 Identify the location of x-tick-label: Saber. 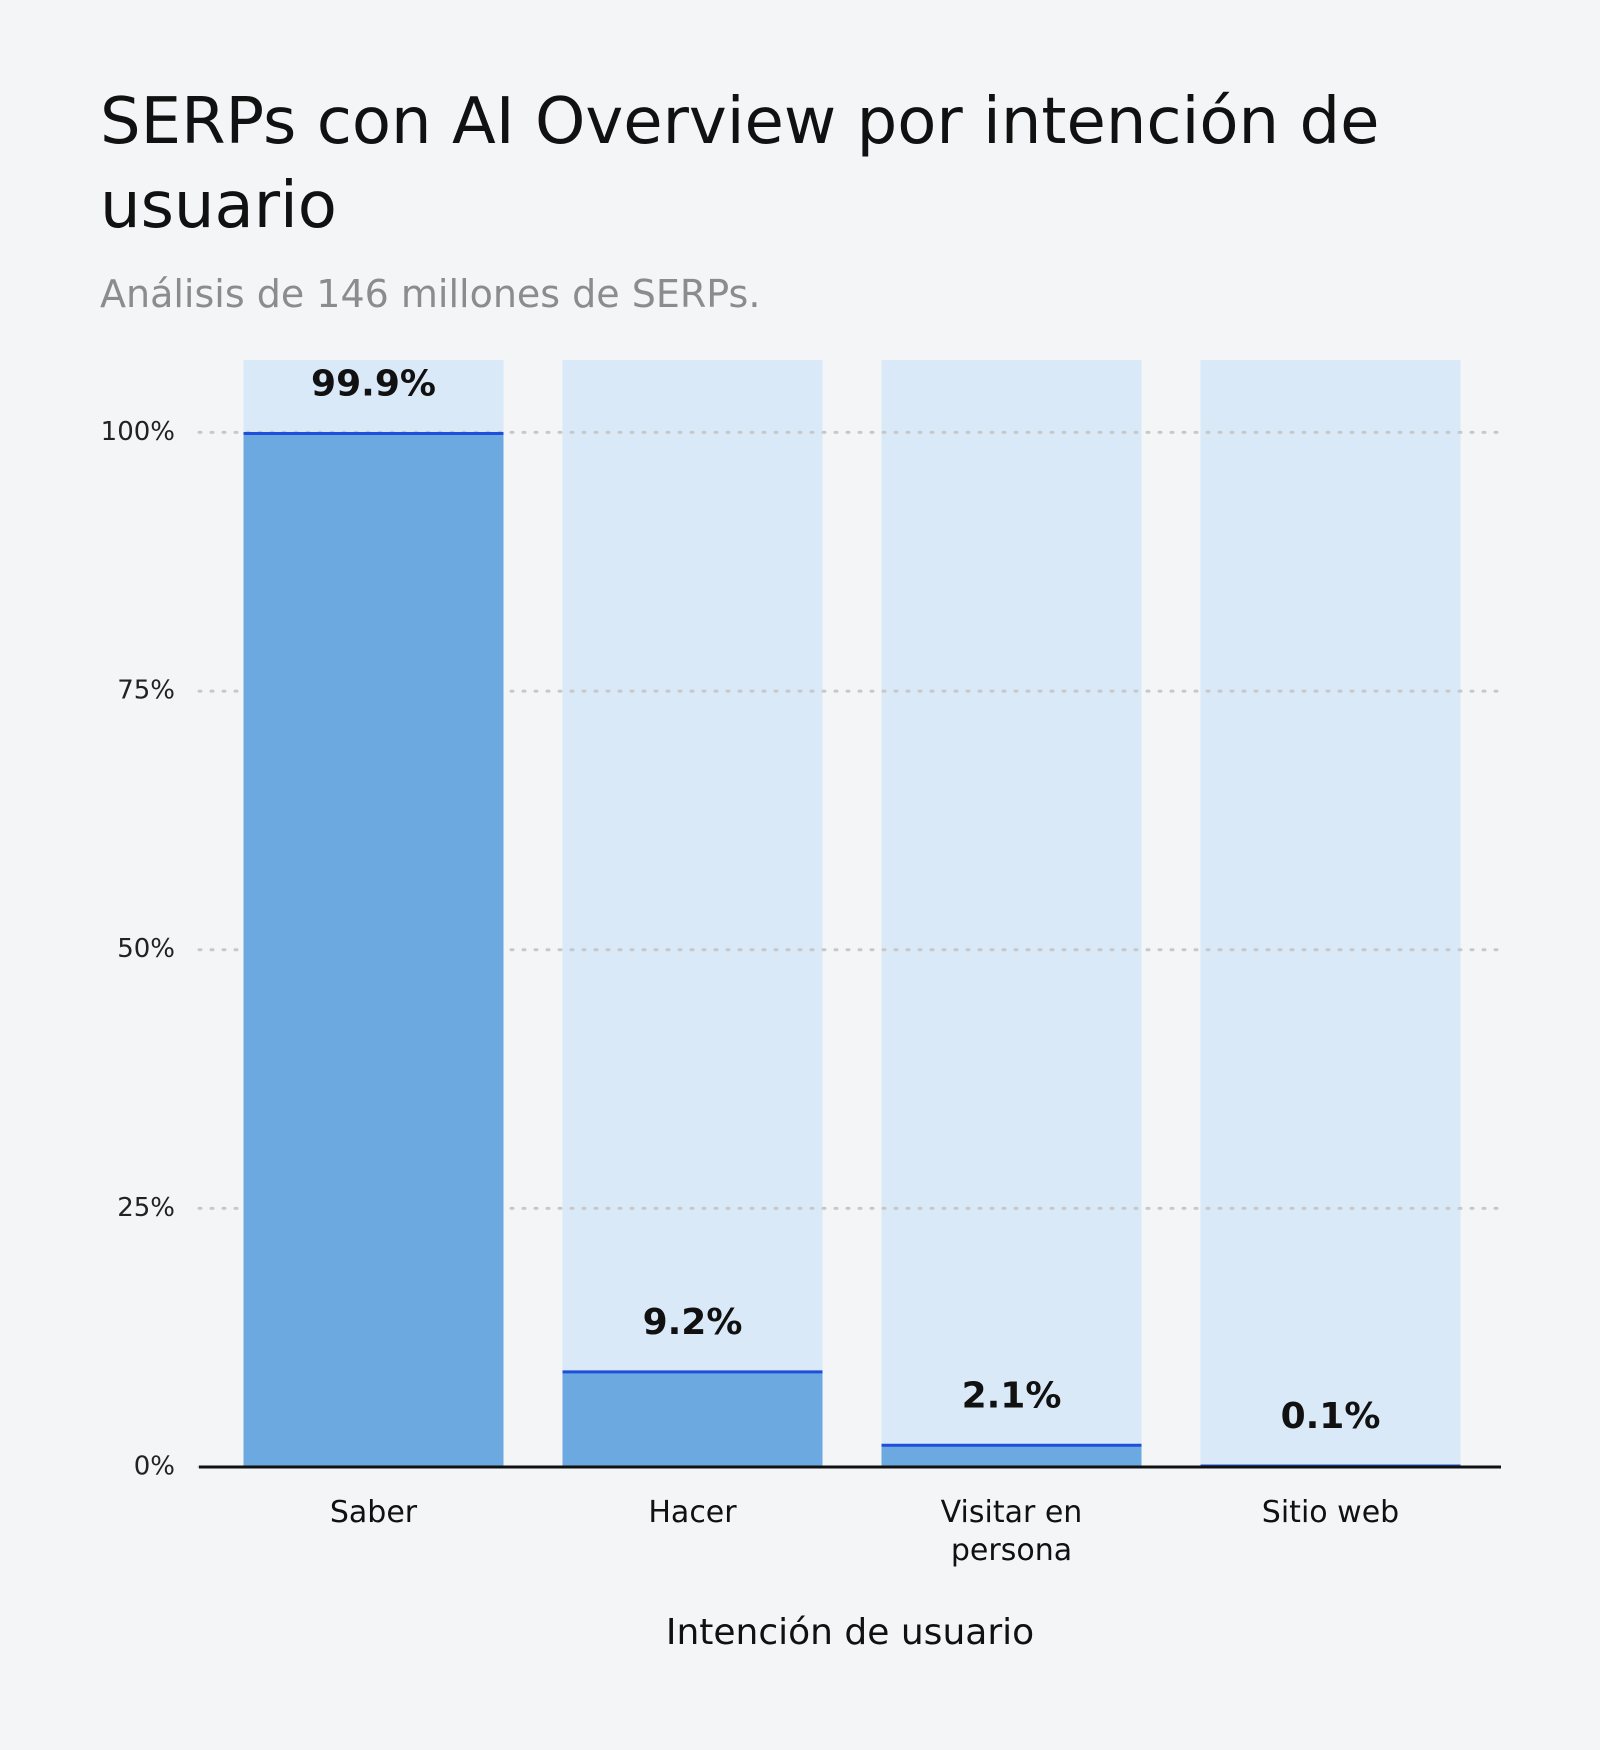
(373, 1512).